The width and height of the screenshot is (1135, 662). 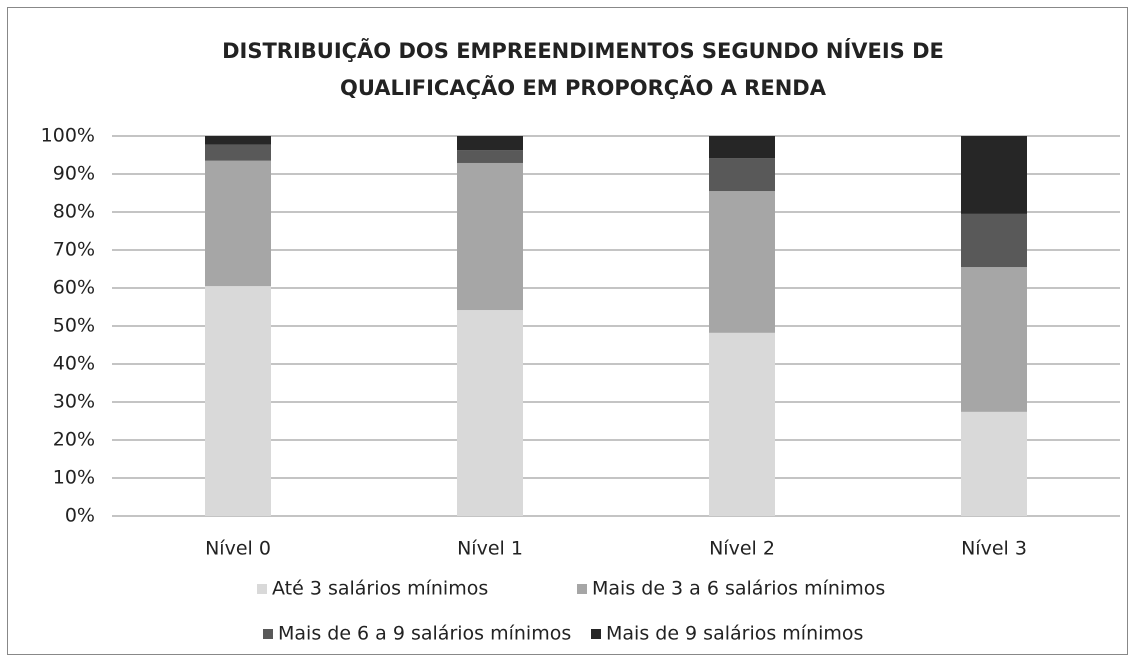 I want to click on x-tick-label: Nível 3, so click(x=994, y=549).